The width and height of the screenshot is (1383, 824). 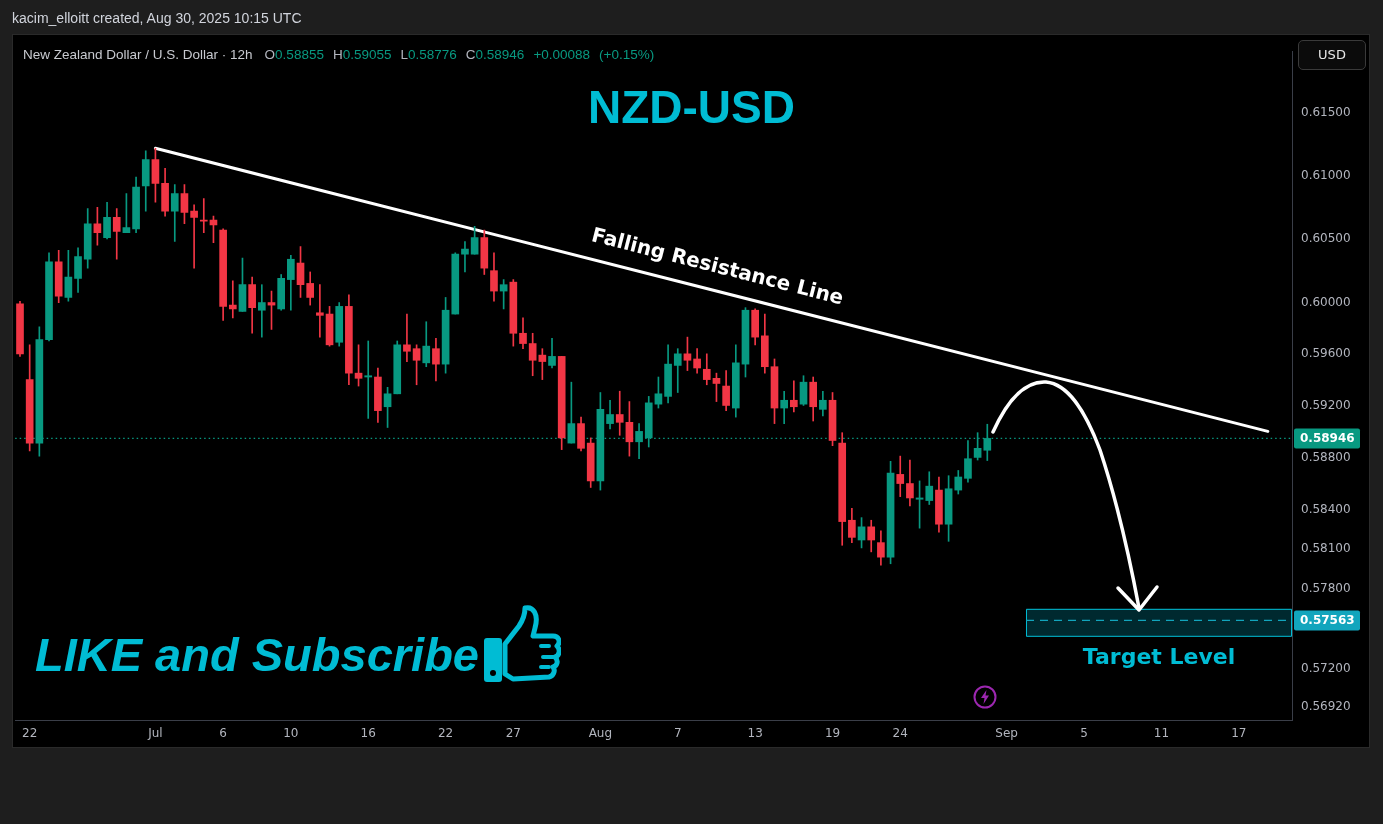 I want to click on y-tick-label: 0.56920, so click(x=1326, y=705).